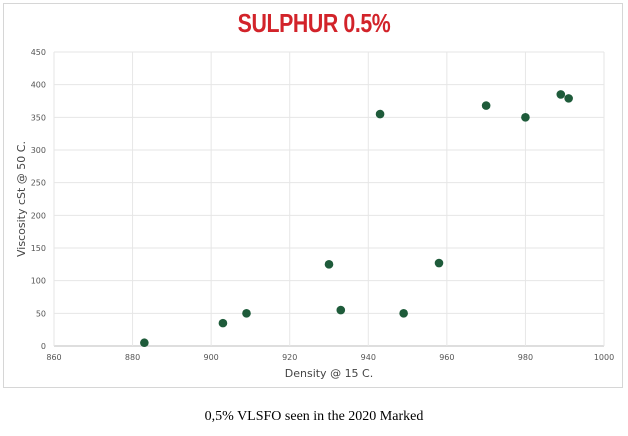  I want to click on chart-title: SULPHUR 0.5%, so click(314, 23).